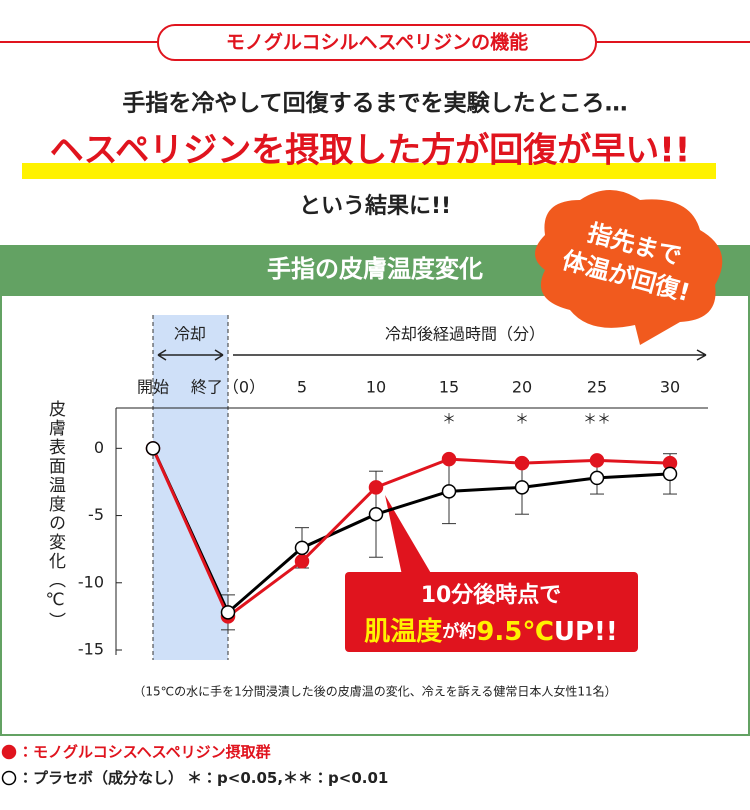 The height and width of the screenshot is (810, 750). I want to click on callout-line: 肌温度が約9.5℃UP!!, so click(490, 632).